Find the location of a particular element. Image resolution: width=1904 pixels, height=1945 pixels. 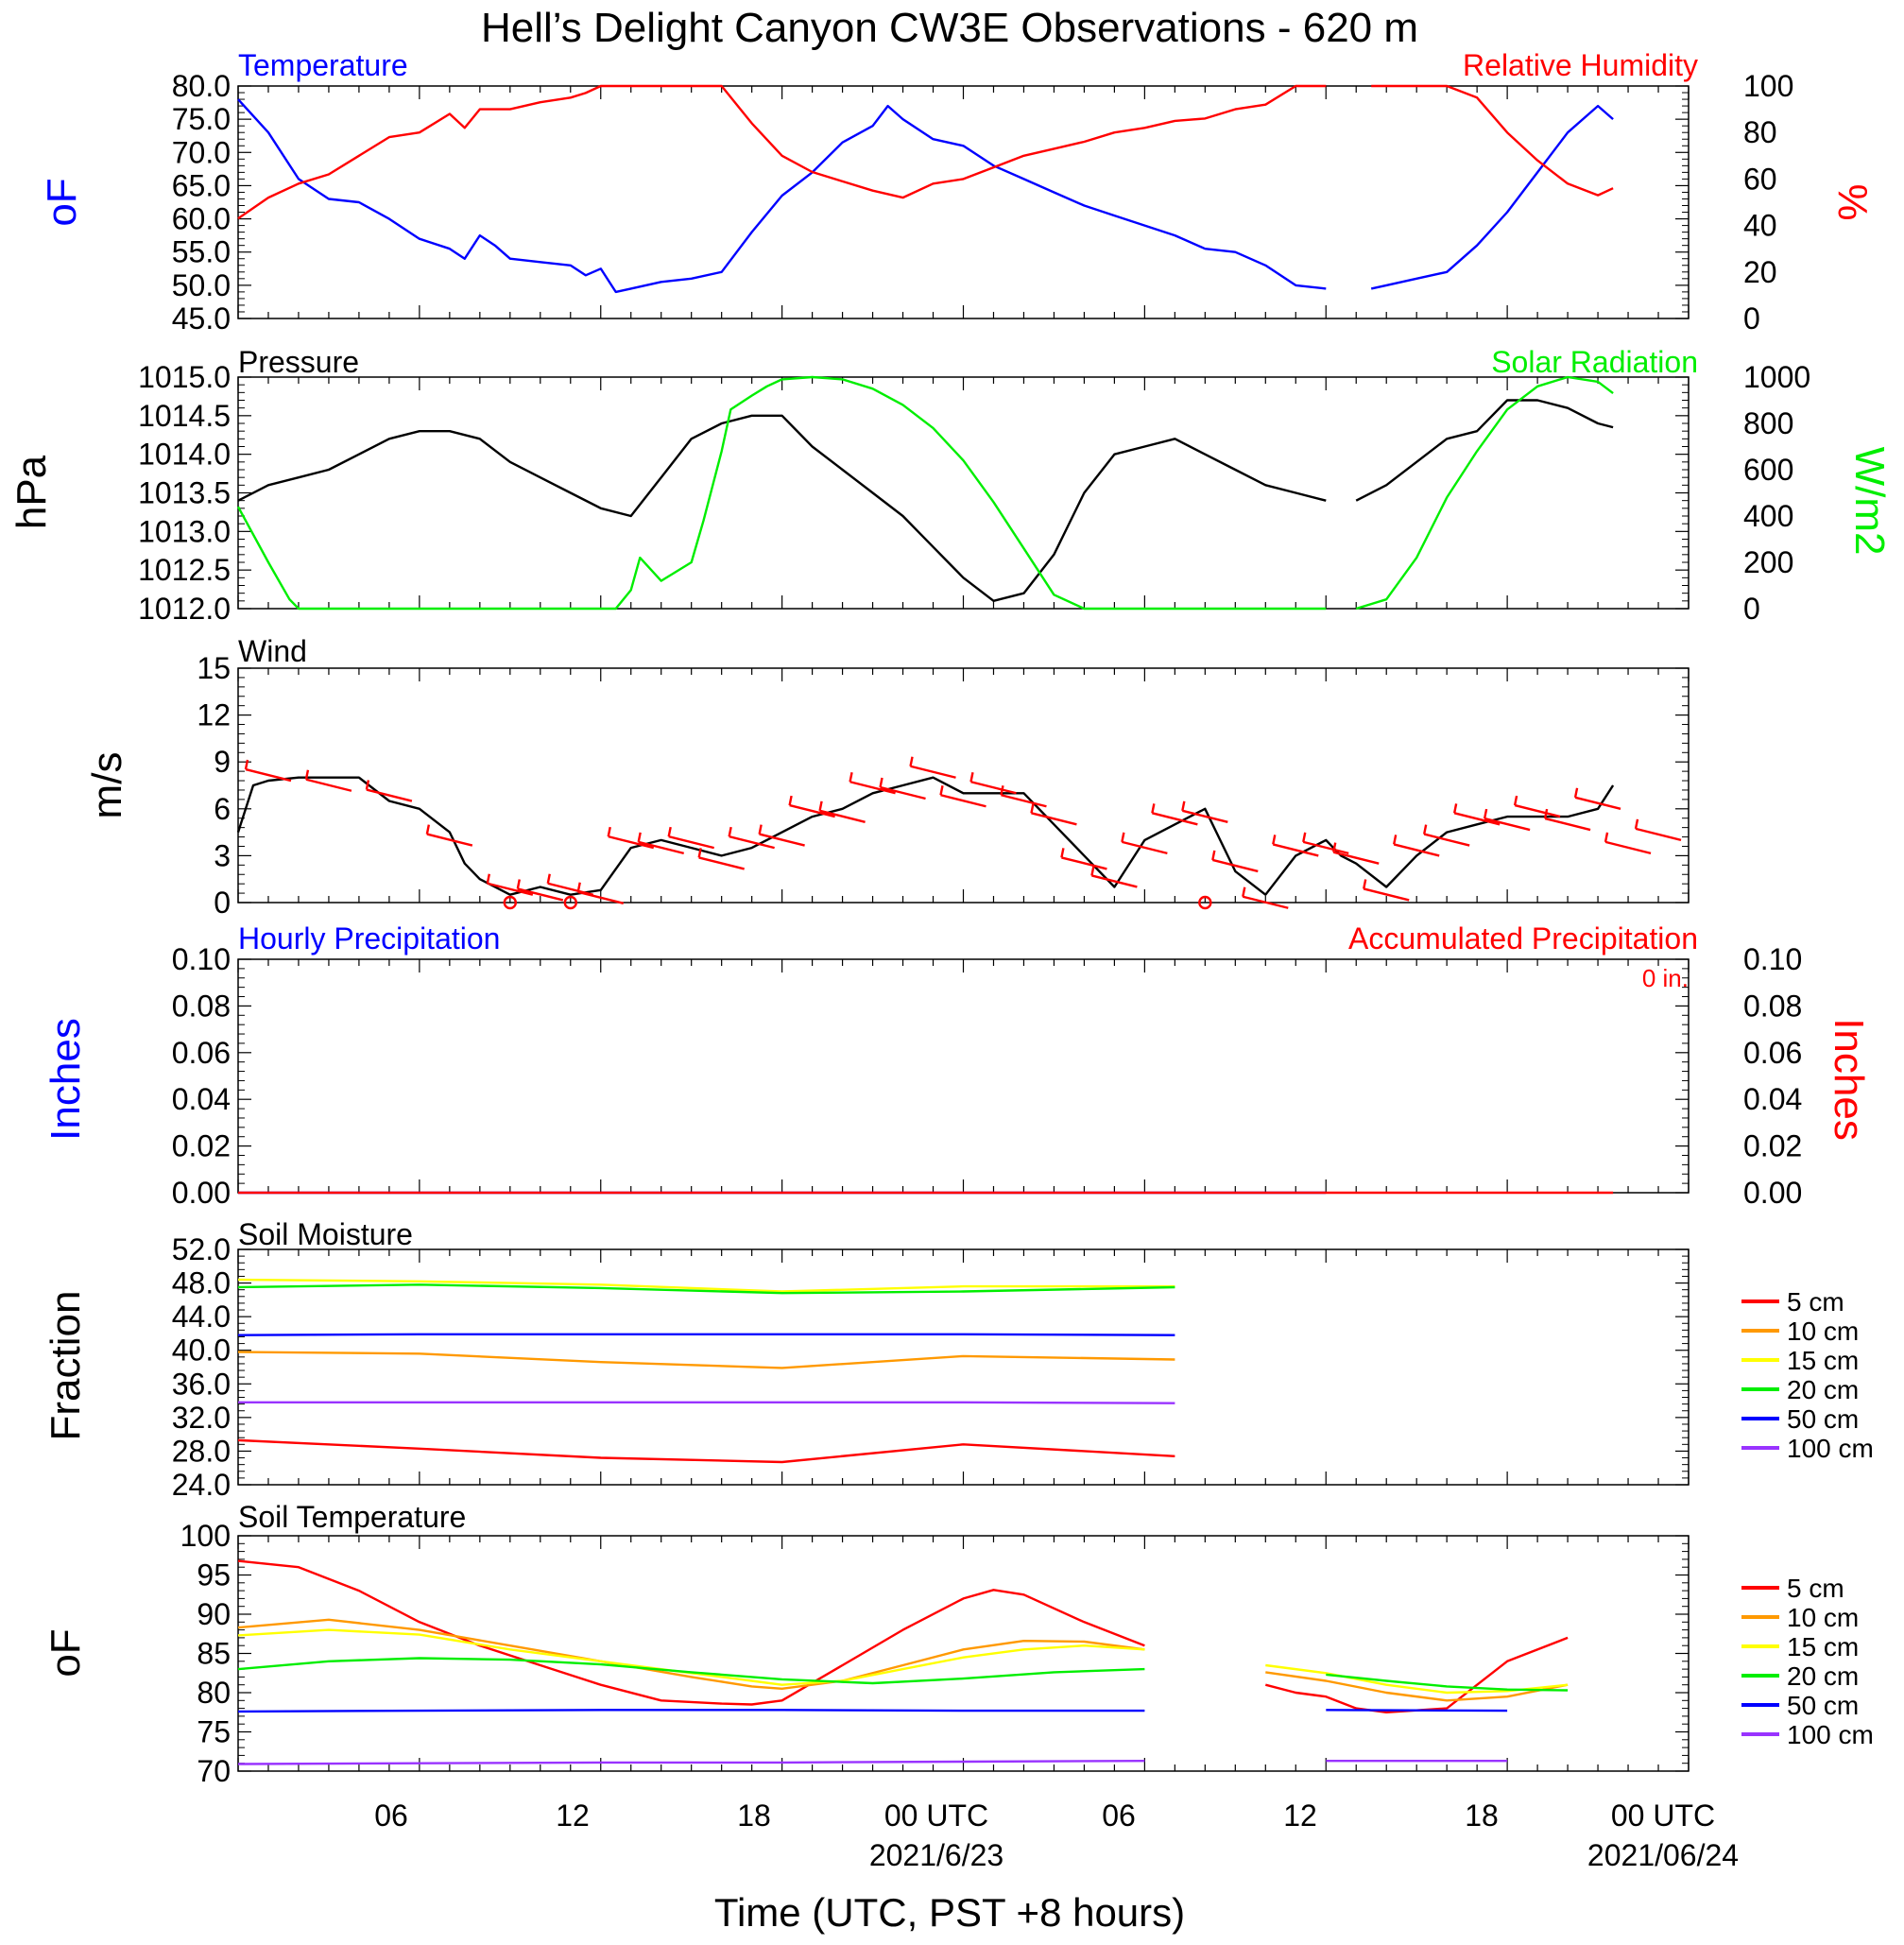

y-ticks-accumulated-precip: 0.10 0.08 0.06 0.04 0.02 0.00 is located at coordinates (1772, 1076).